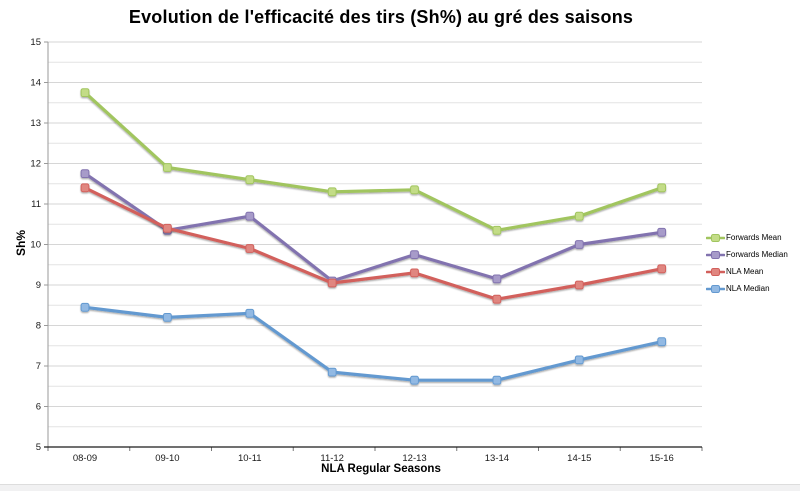  I want to click on series-nla-median, so click(373, 343).